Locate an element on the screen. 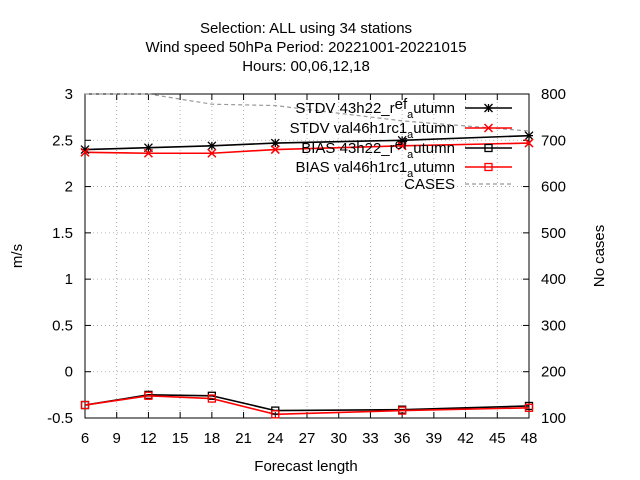  y-tick-label: 0 is located at coordinates (69, 372).